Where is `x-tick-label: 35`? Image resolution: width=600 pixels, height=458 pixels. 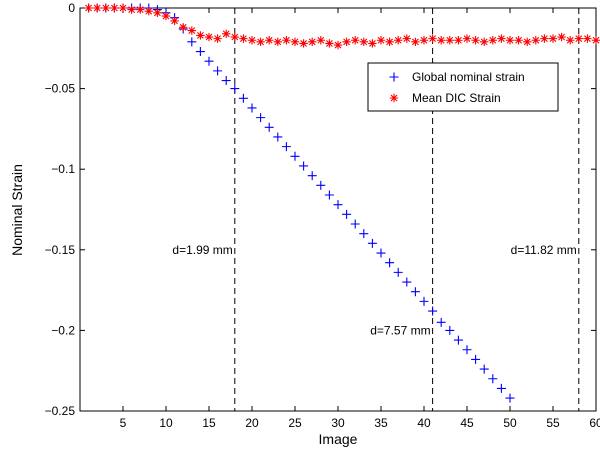 x-tick-label: 35 is located at coordinates (381, 423).